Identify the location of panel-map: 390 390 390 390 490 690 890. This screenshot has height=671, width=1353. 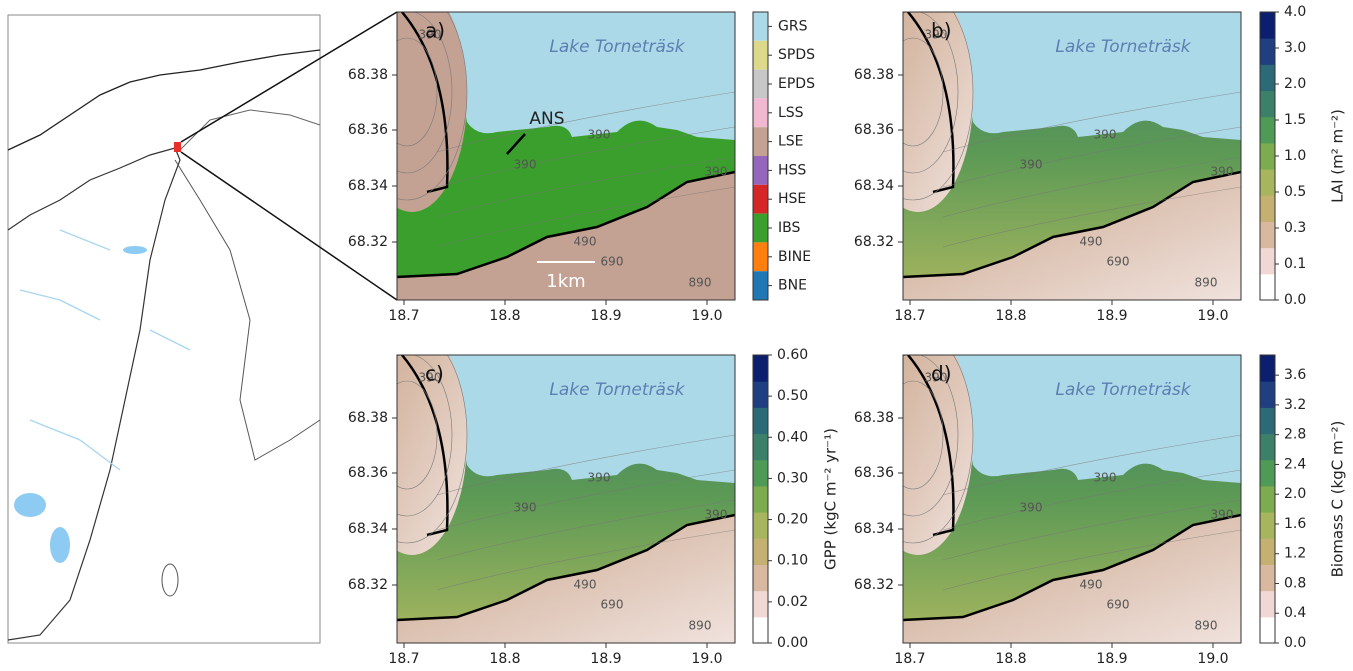
(566, 499).